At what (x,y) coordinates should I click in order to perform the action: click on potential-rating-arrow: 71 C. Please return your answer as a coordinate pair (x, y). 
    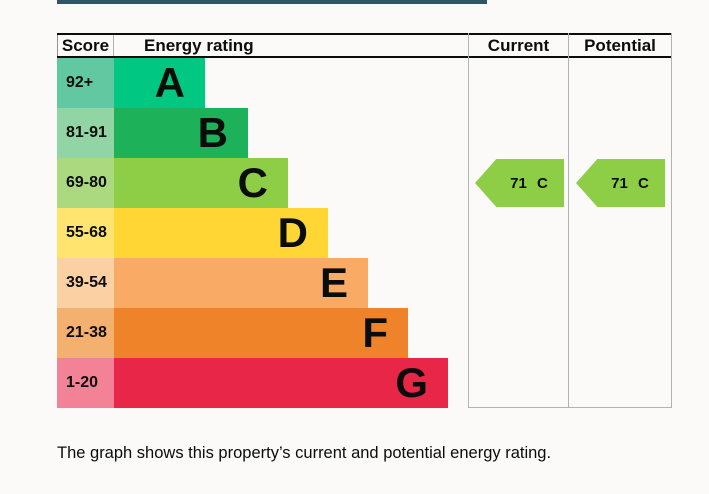
    Looking at the image, I should click on (620, 183).